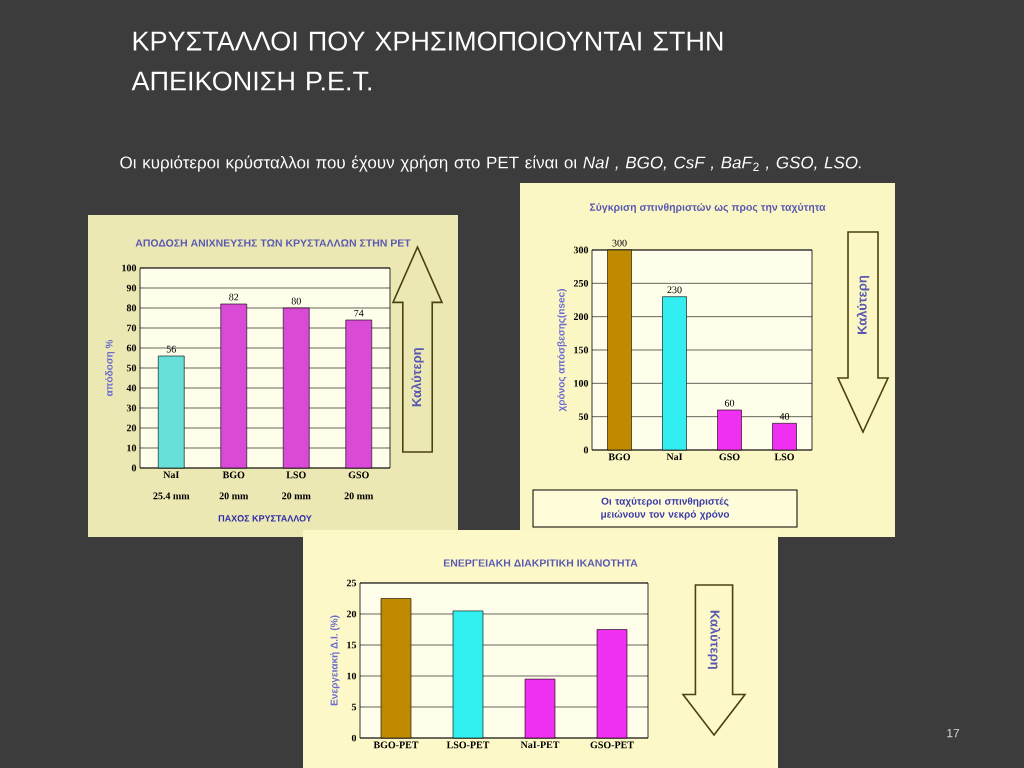  What do you see at coordinates (171, 349) in the screenshot?
I see `data-label: 56` at bounding box center [171, 349].